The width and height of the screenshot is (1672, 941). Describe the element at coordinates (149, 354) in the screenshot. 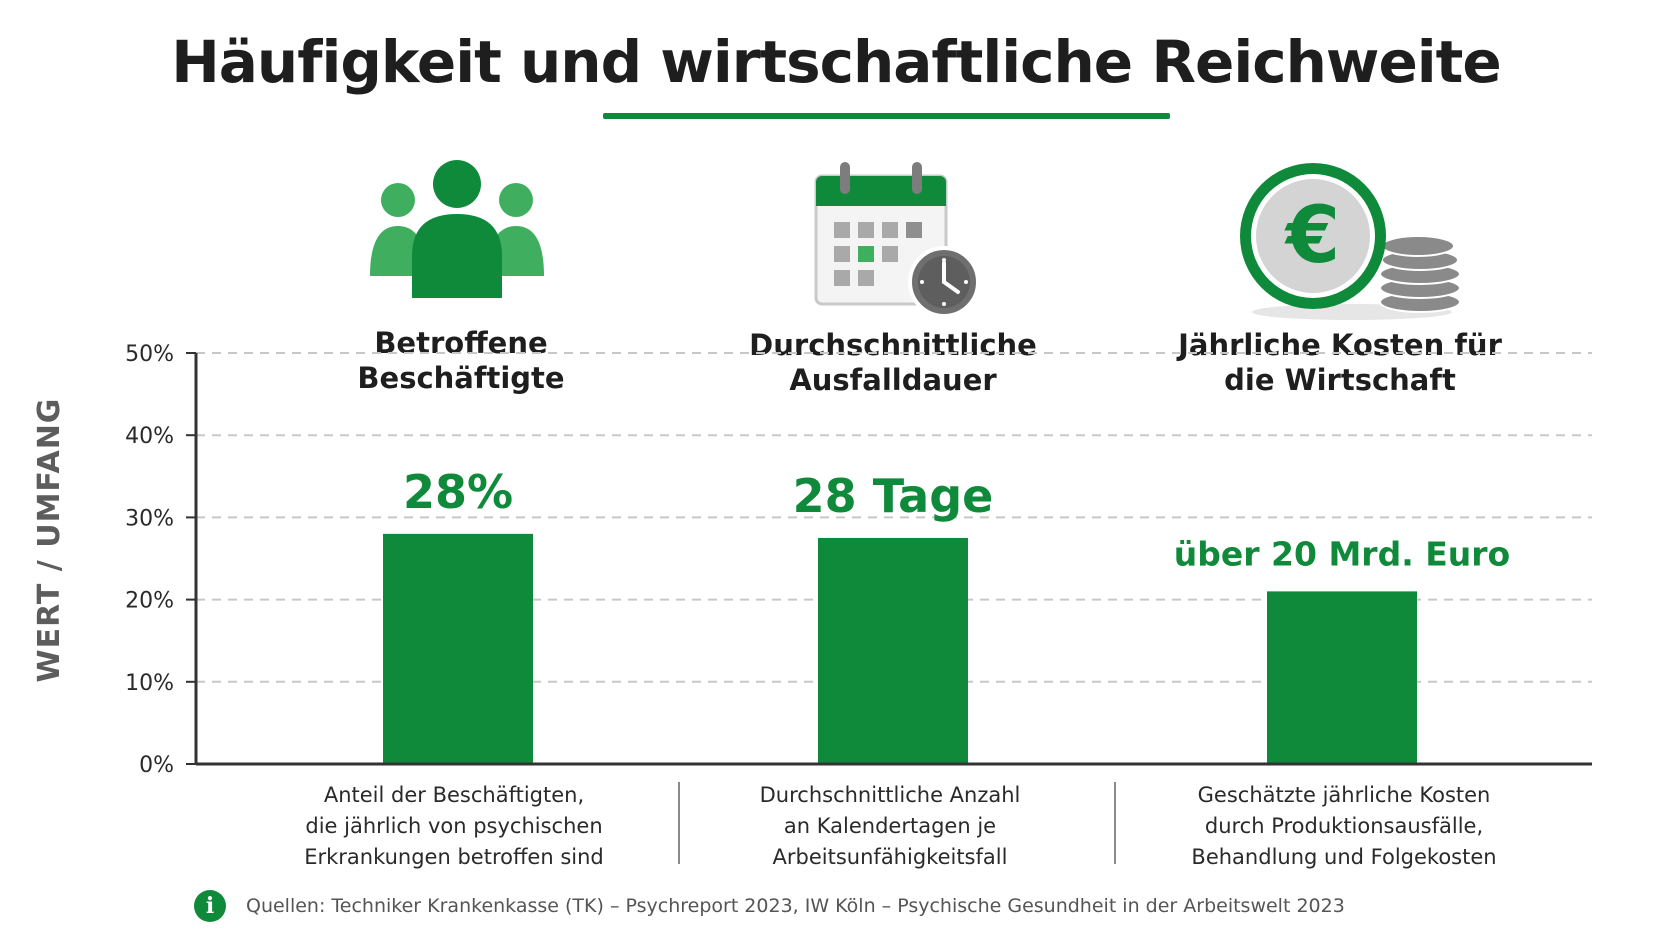

I see `y-tick-label: 50%` at that location.